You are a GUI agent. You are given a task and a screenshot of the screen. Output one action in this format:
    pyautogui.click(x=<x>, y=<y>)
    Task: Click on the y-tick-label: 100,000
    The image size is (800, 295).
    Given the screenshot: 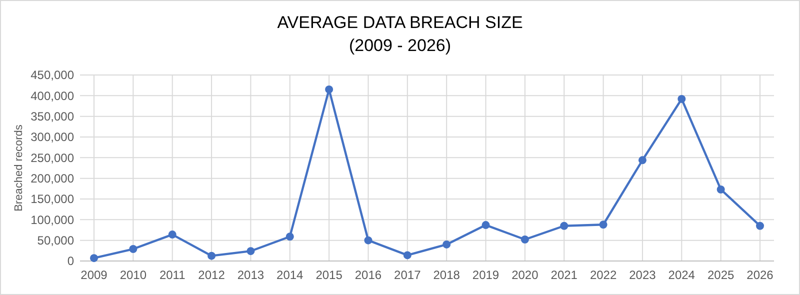 What is the action you would take?
    pyautogui.click(x=52, y=219)
    